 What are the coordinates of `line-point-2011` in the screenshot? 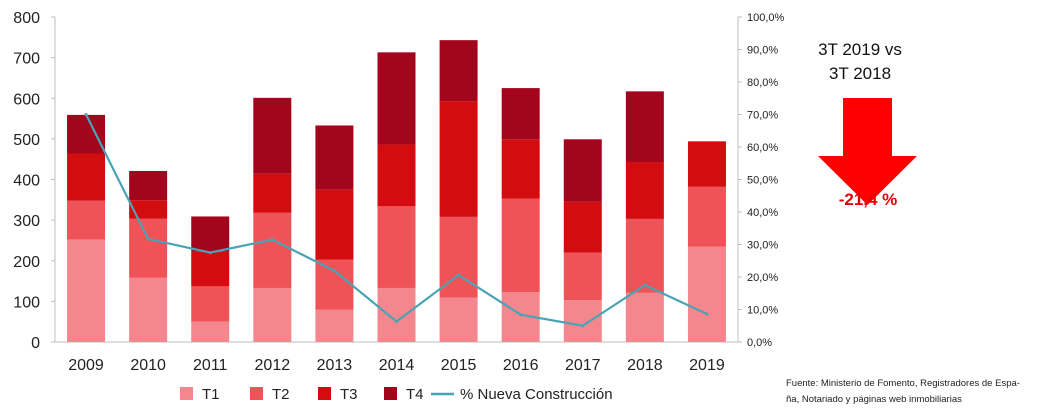 It's located at (210, 253).